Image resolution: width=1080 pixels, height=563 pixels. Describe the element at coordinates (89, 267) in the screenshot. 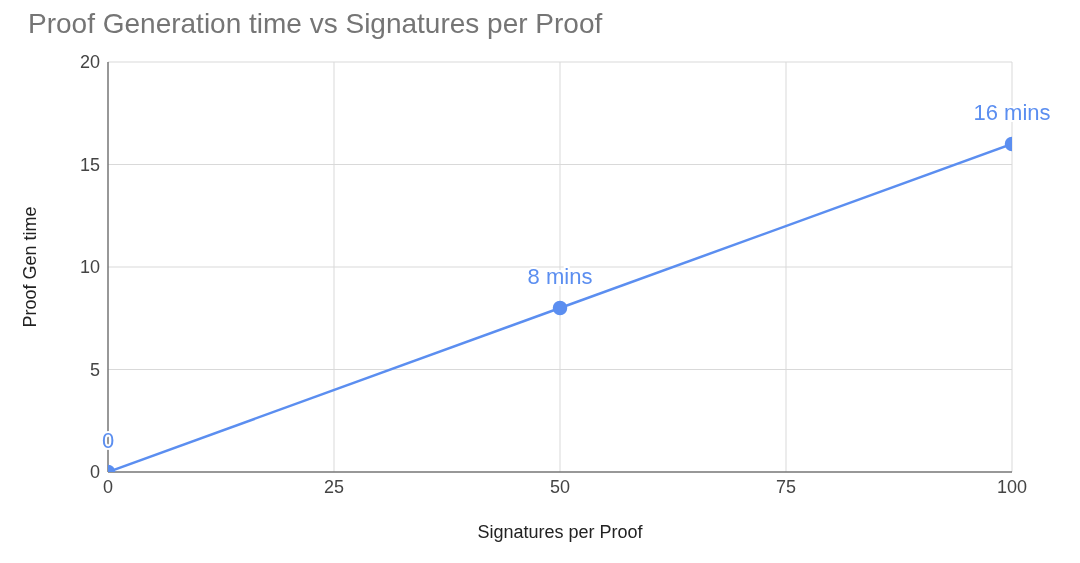

I see `y-tick-label: 10` at that location.